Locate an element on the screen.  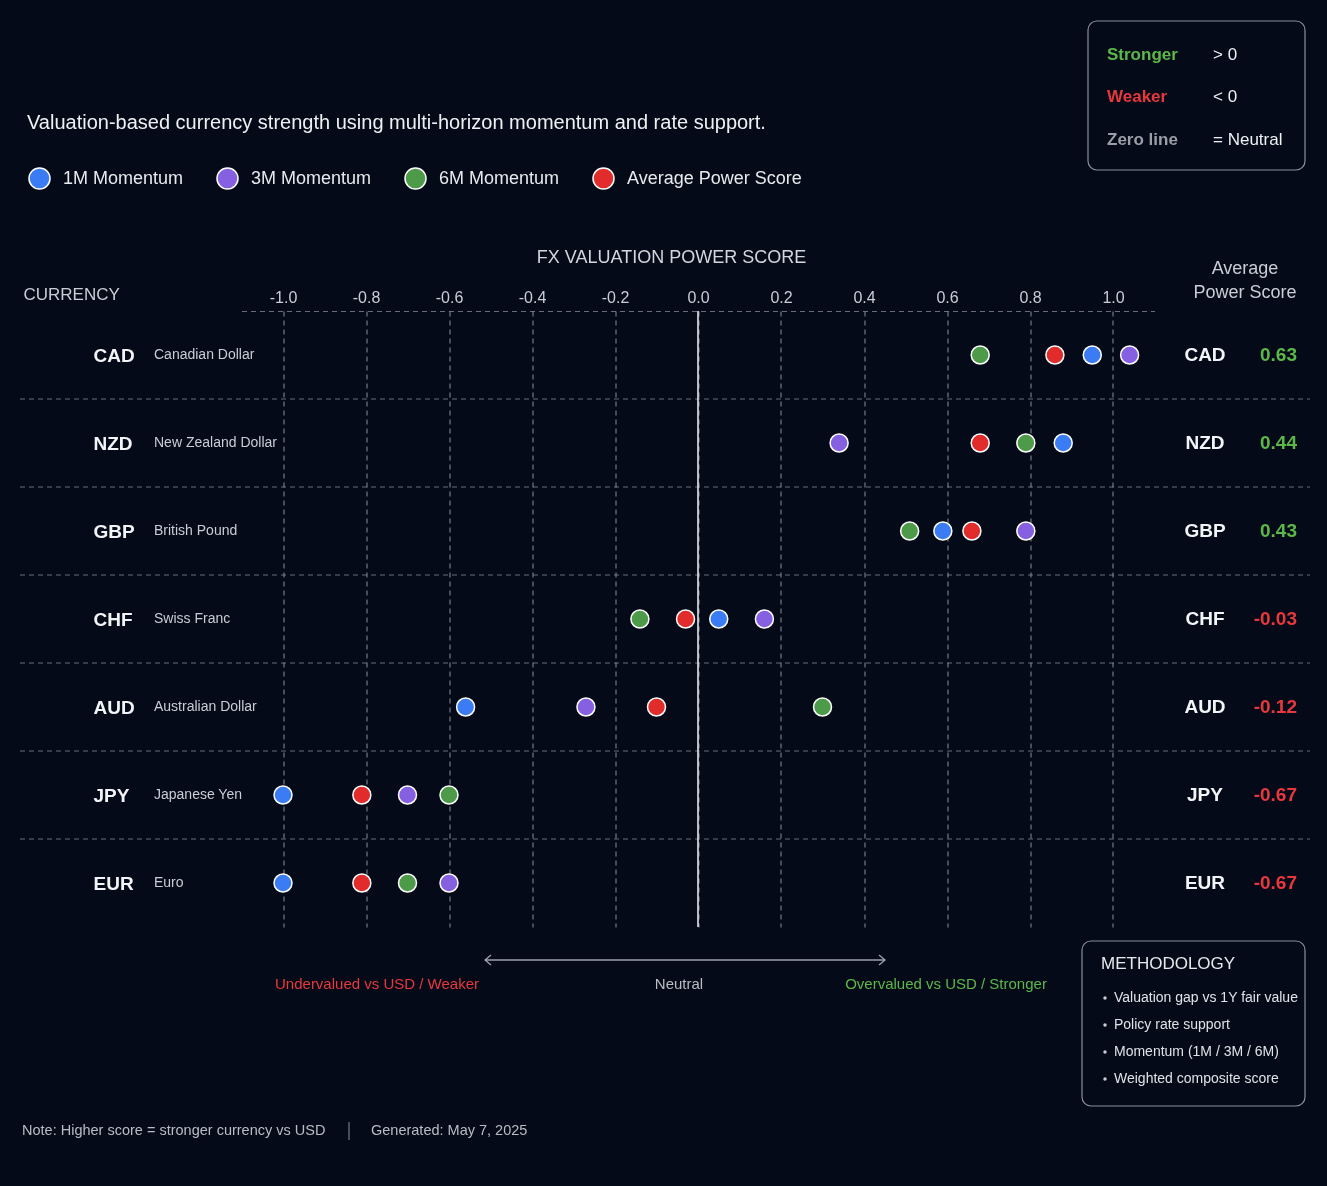
x-axis-title: FX VALUATION POWER SCORE is located at coordinates (671, 256).